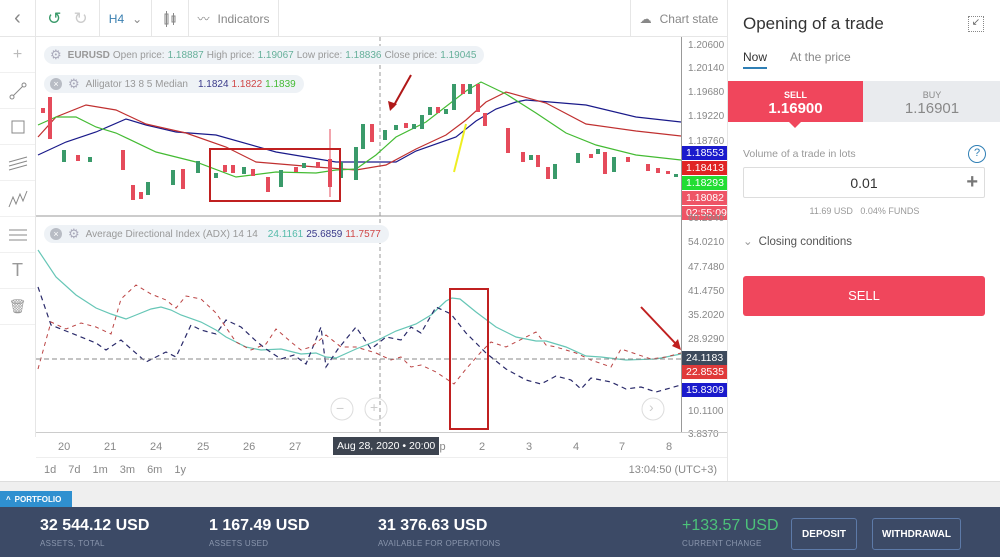 The width and height of the screenshot is (1000, 557). What do you see at coordinates (972, 182) in the screenshot?
I see `plus-icon: +` at bounding box center [972, 182].